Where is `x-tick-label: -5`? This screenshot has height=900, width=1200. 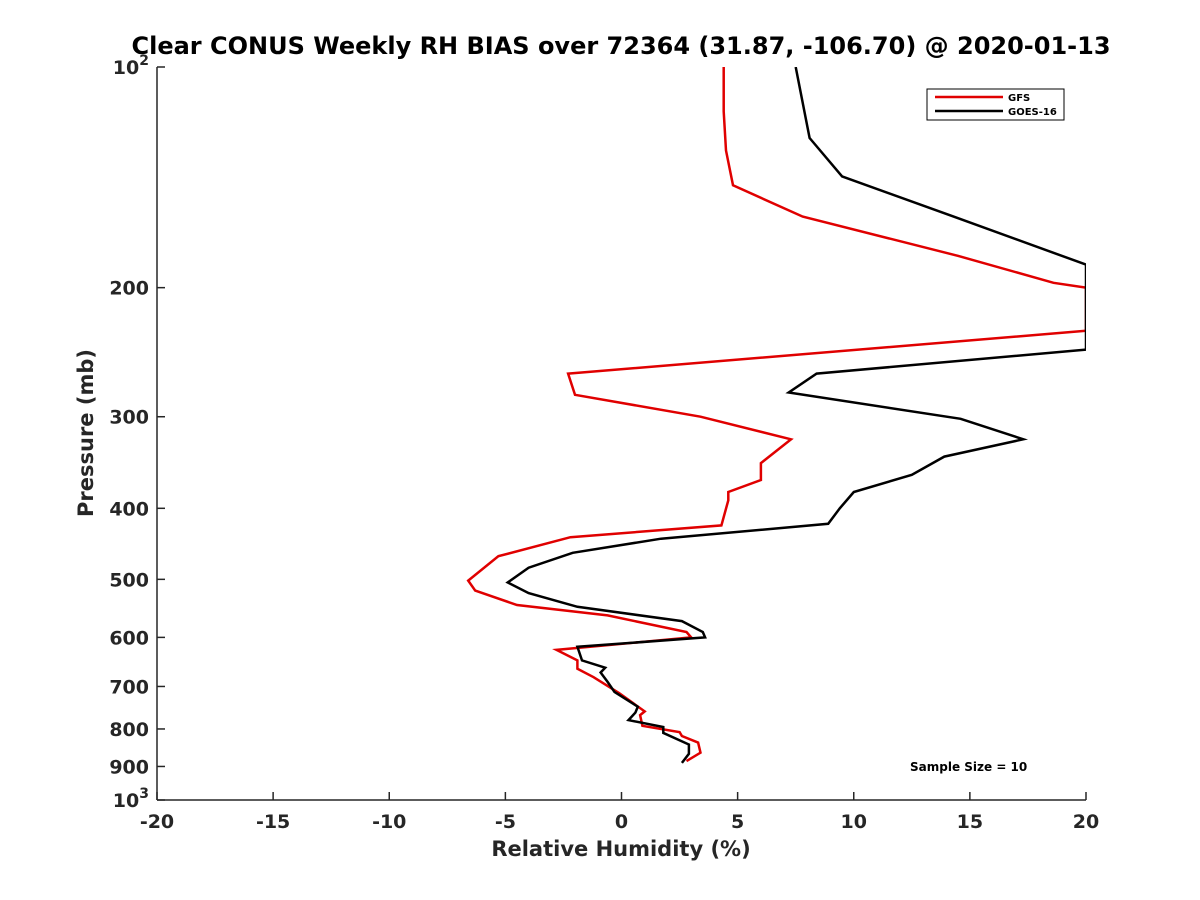 x-tick-label: -5 is located at coordinates (505, 822).